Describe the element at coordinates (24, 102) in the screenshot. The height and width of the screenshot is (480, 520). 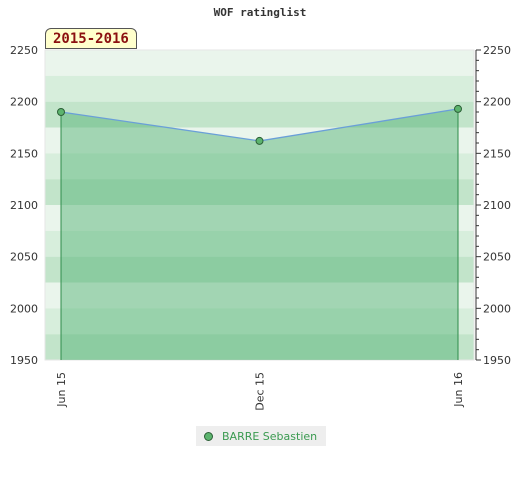
I see `y-tick-label-left: 2200` at that location.